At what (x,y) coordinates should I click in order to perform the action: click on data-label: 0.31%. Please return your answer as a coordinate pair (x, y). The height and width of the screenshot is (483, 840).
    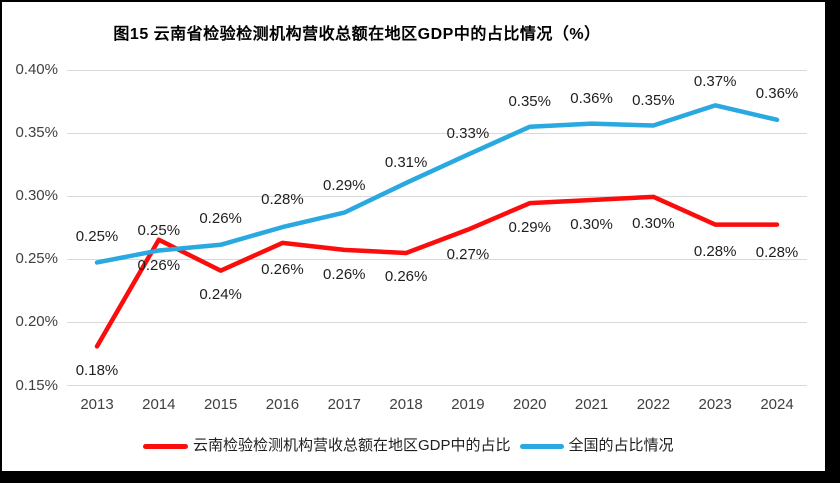
    Looking at the image, I should click on (406, 162).